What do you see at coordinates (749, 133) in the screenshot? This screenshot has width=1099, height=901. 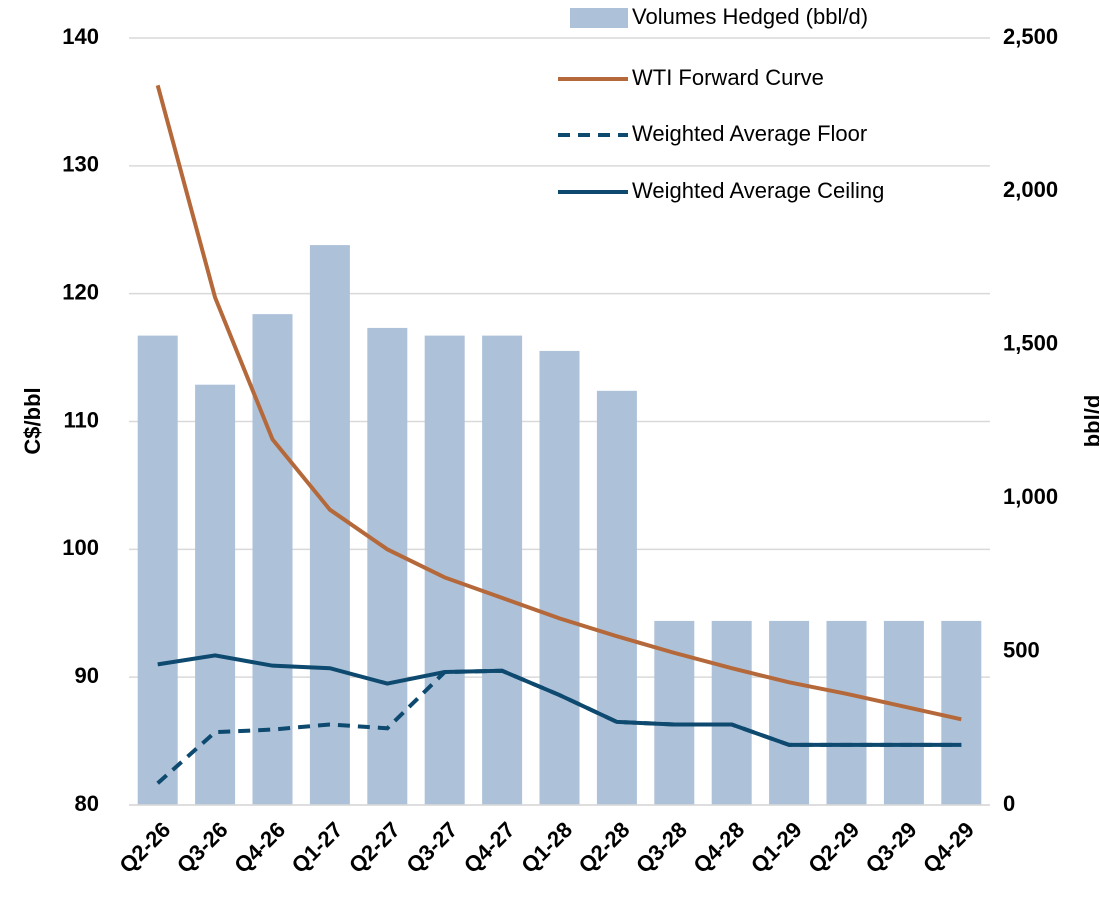 I see `legend-label: Weighted Average Floor` at bounding box center [749, 133].